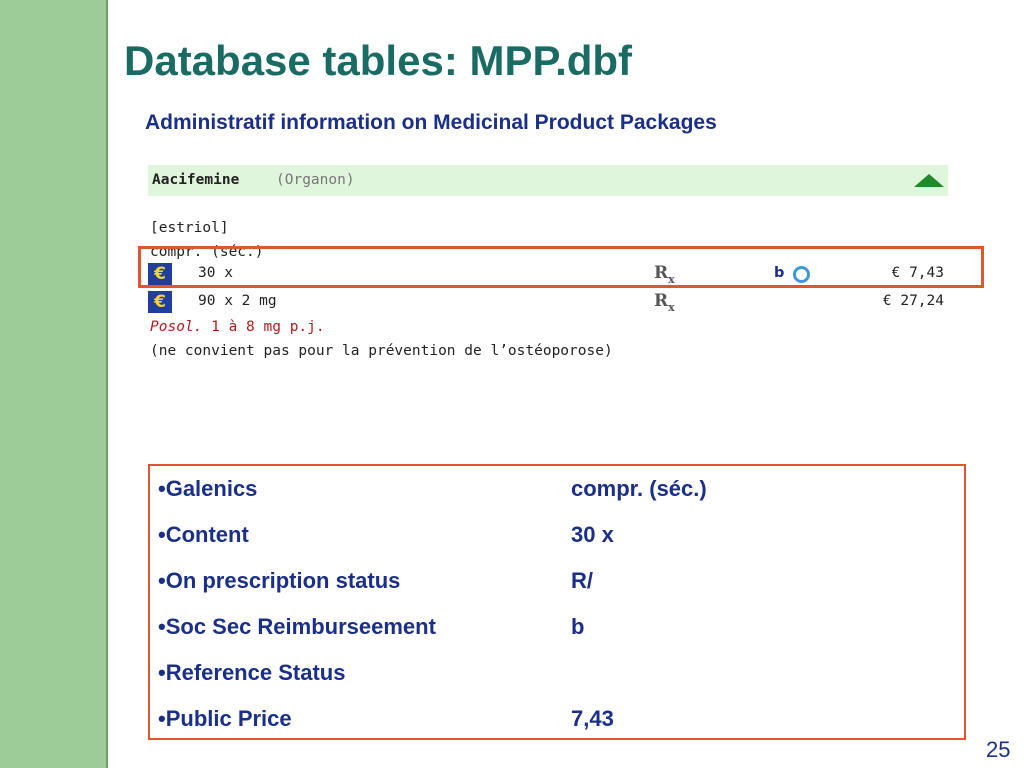 The width and height of the screenshot is (1024, 768). Describe the element at coordinates (176, 327) in the screenshot. I see `posology-label: Posol.` at that location.